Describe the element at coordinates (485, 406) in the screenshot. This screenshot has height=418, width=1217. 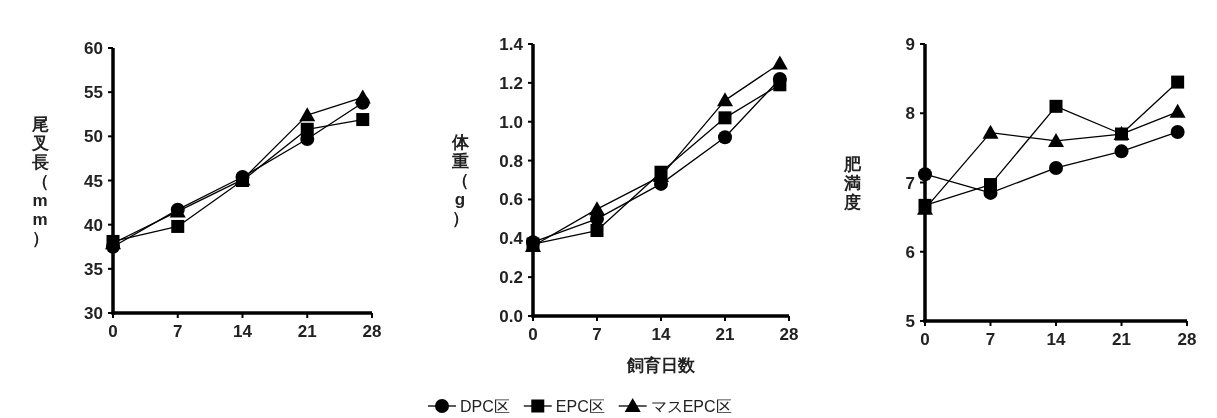
I see `legend-label: DPC区` at that location.